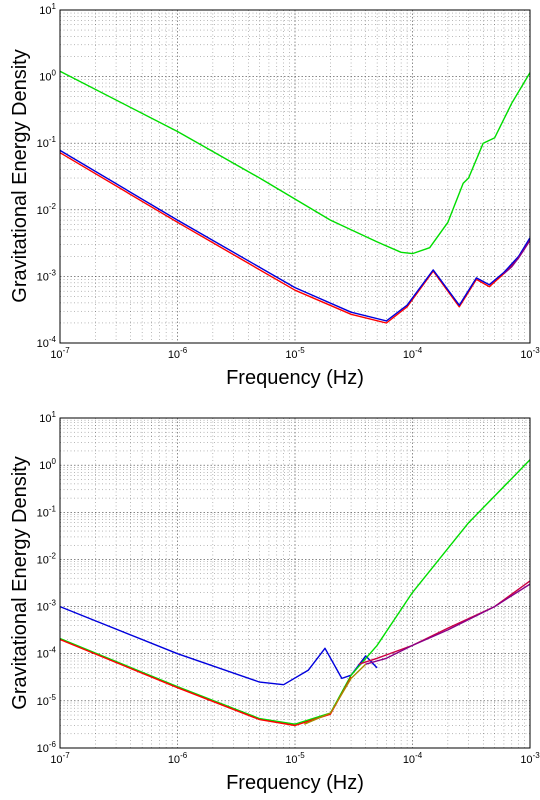  I want to click on y-tick-label-top: 10⁻², so click(47, 209).